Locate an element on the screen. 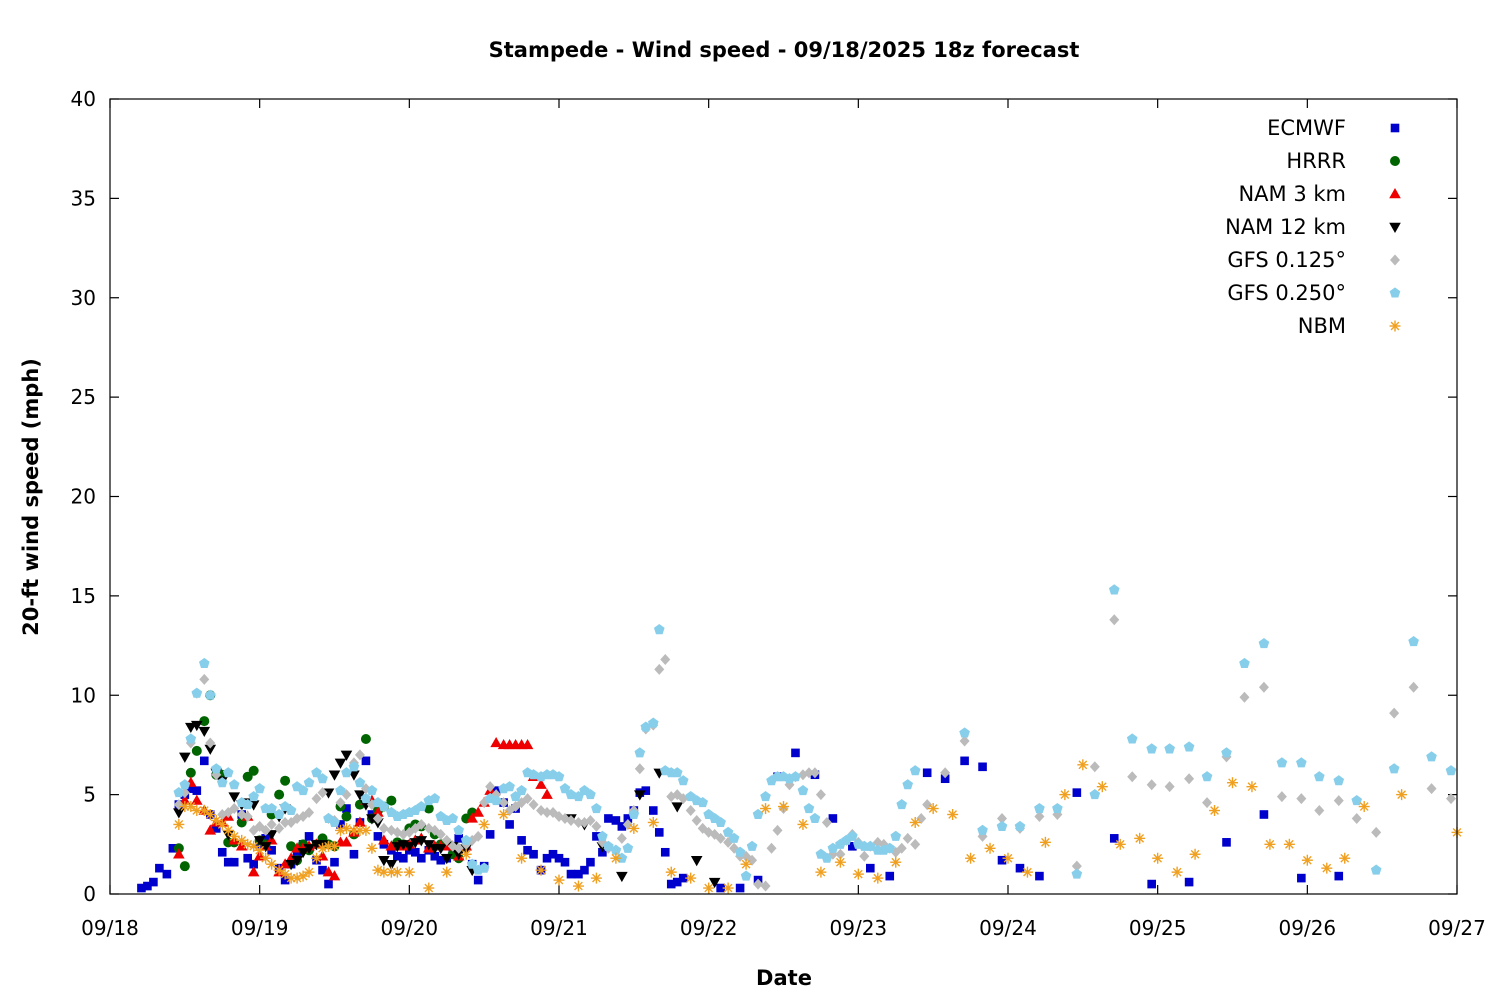 This screenshot has height=1000, width=1500. series-ecmwf is located at coordinates (740, 820).